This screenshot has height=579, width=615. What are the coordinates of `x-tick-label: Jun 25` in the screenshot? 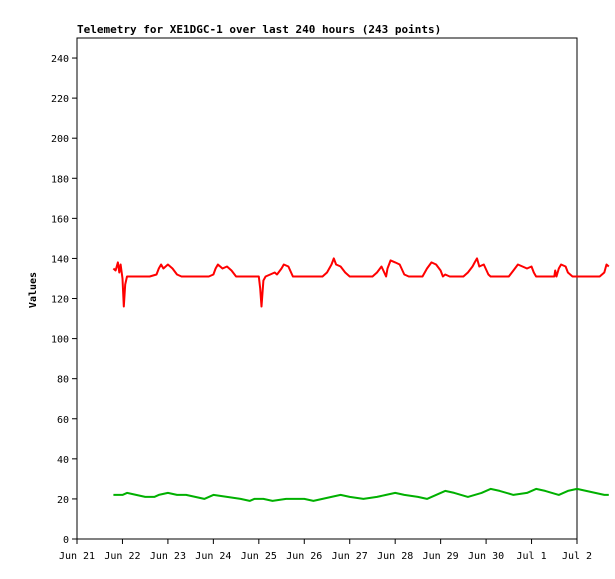 It's located at (259, 556).